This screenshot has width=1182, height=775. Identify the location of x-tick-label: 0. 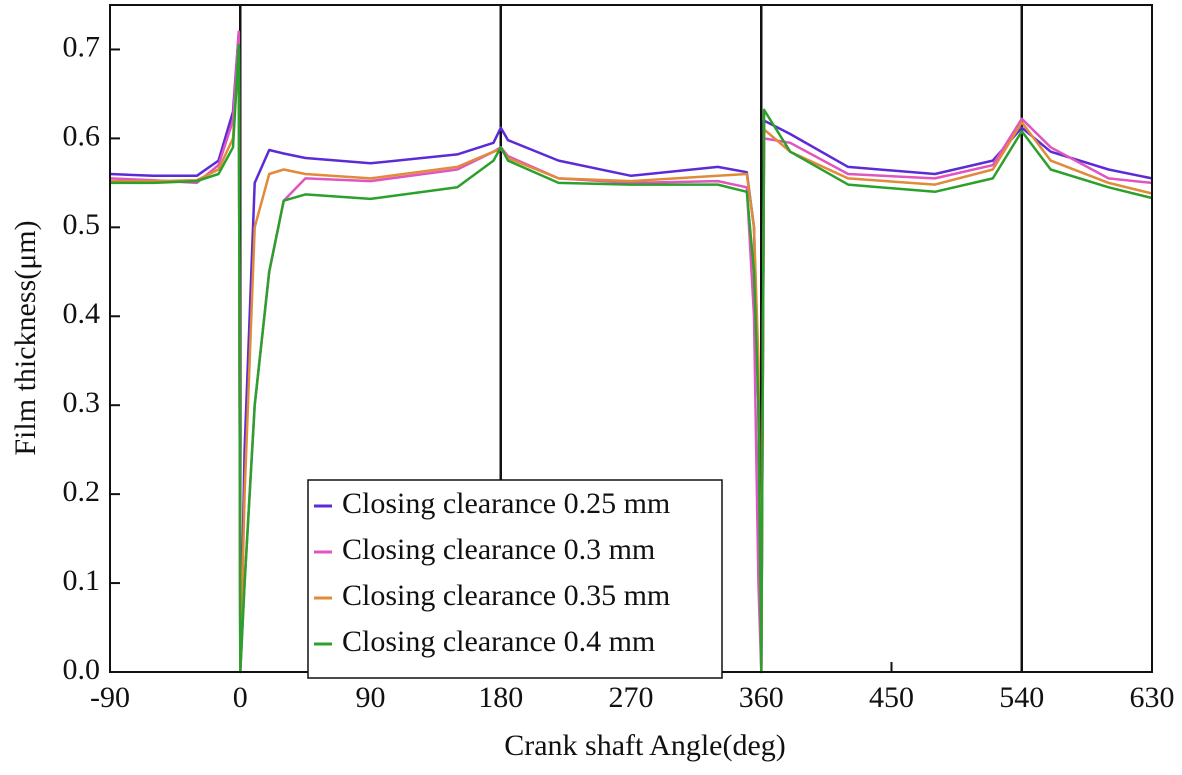
(240, 697).